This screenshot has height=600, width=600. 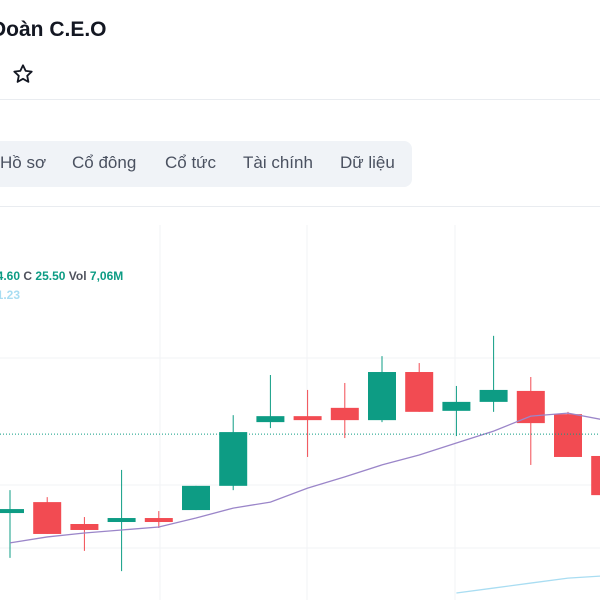 What do you see at coordinates (10, 276) in the screenshot?
I see `open-value: 24.60` at bounding box center [10, 276].